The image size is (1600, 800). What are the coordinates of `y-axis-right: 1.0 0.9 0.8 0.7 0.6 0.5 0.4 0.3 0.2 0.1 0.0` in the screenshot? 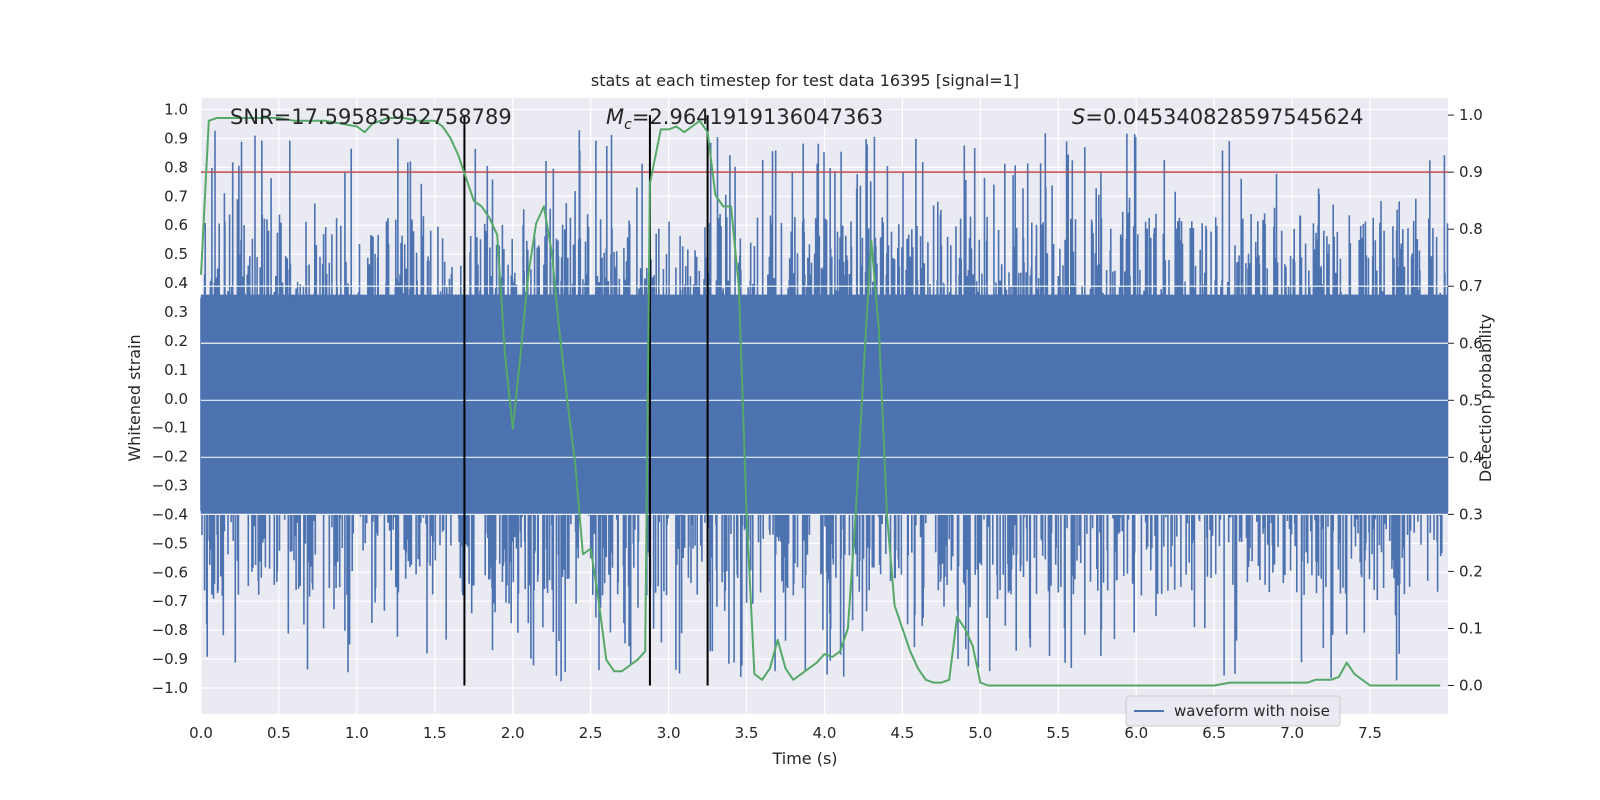 It's located at (1465, 400).